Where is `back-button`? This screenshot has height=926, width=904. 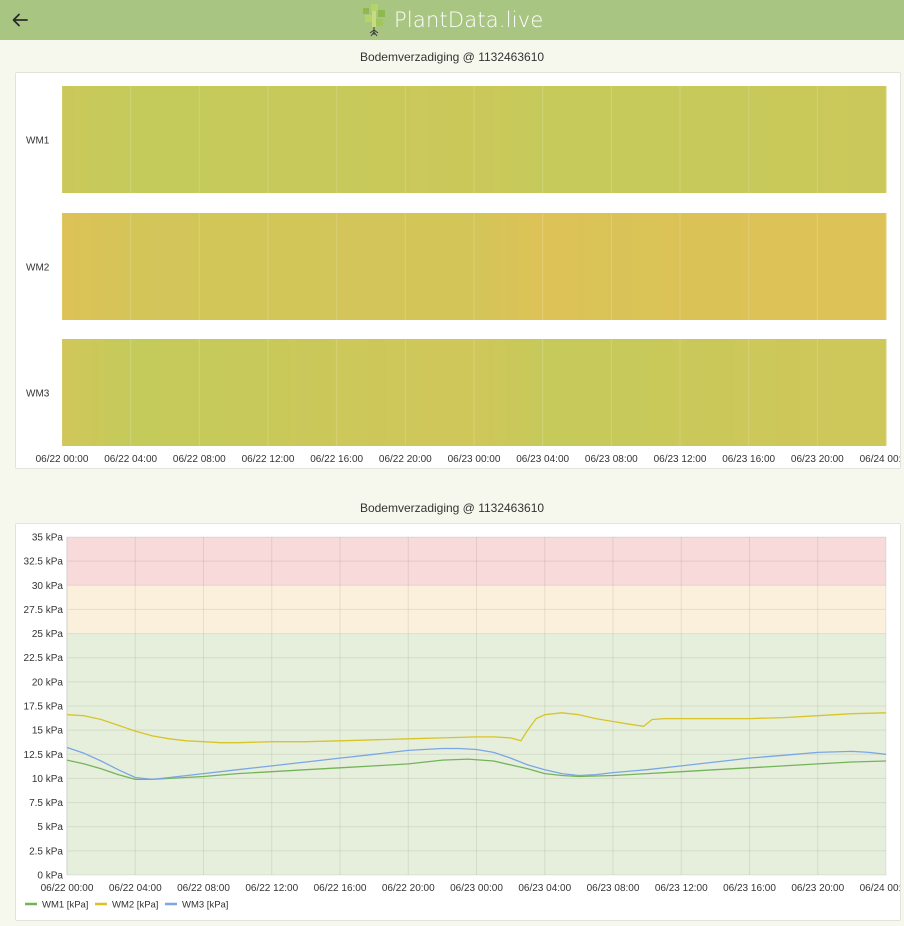 back-button is located at coordinates (20, 20).